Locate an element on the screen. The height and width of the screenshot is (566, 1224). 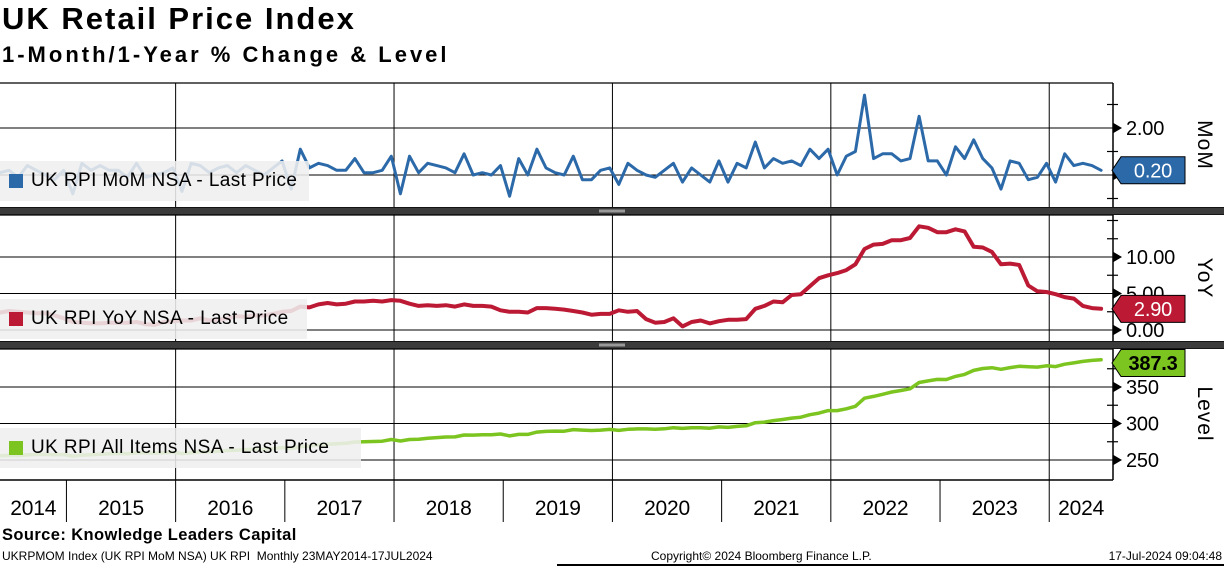
source-line: Source: Knowledge Leaders Capital is located at coordinates (149, 535).